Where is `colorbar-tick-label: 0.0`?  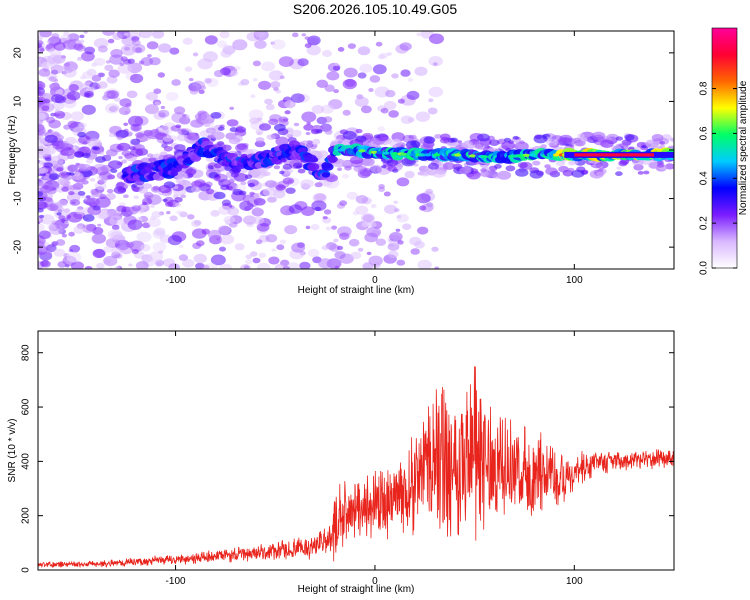 colorbar-tick-label: 0.0 is located at coordinates (704, 268).